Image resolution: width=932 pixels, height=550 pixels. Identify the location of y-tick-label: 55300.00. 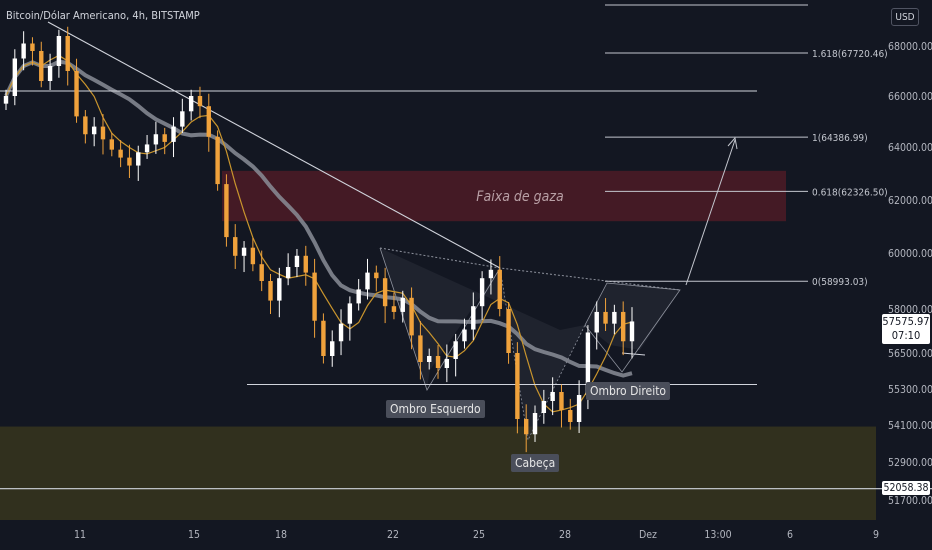
(910, 390).